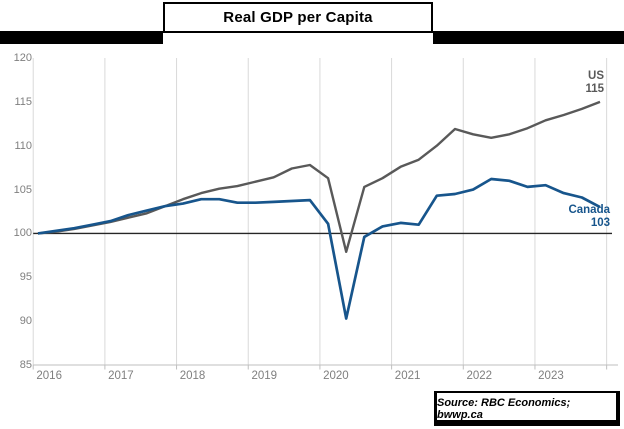  Describe the element at coordinates (336, 376) in the screenshot. I see `x-axis-tick-label: 2020` at that location.